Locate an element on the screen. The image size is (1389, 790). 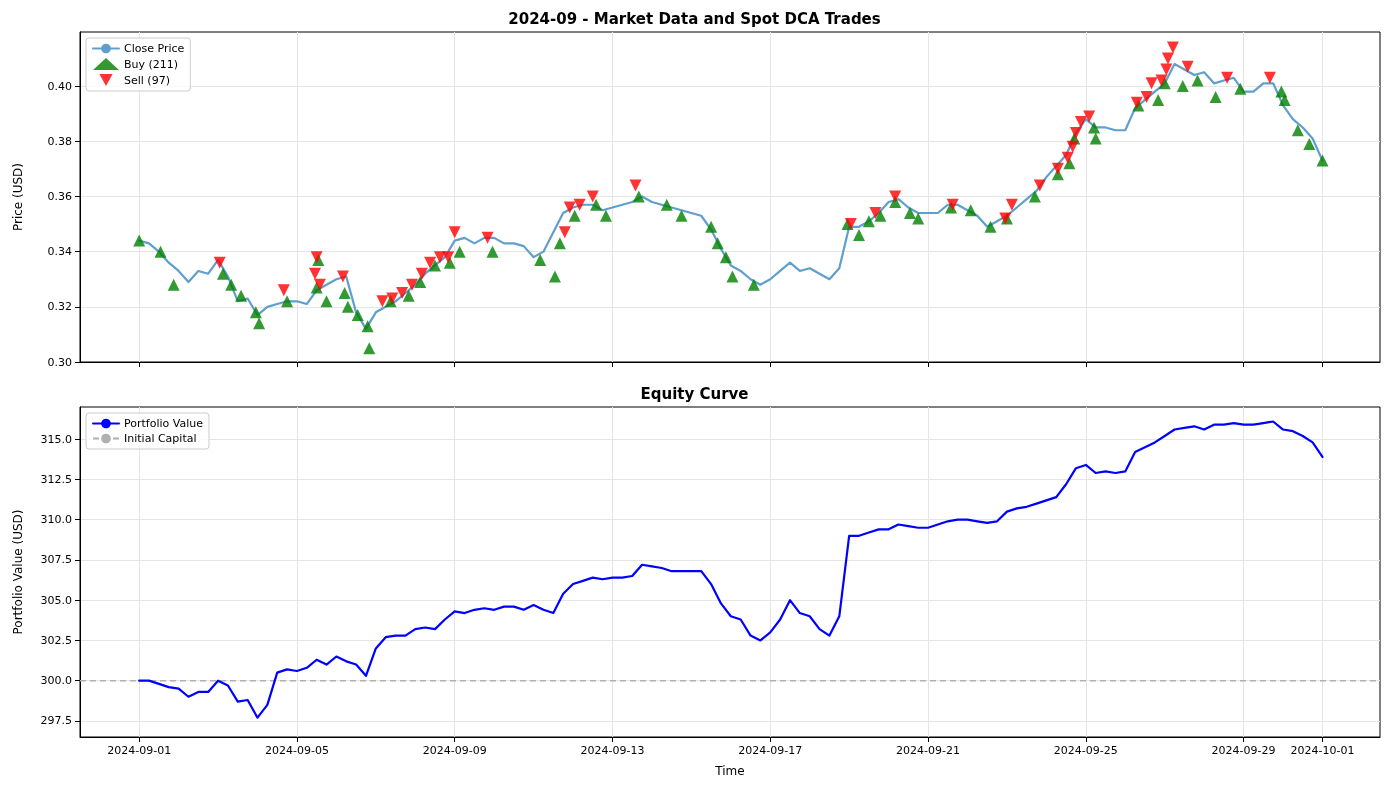
chart-title: 2024-09 - Market Data and Spot DCA Trades is located at coordinates (694, 18).